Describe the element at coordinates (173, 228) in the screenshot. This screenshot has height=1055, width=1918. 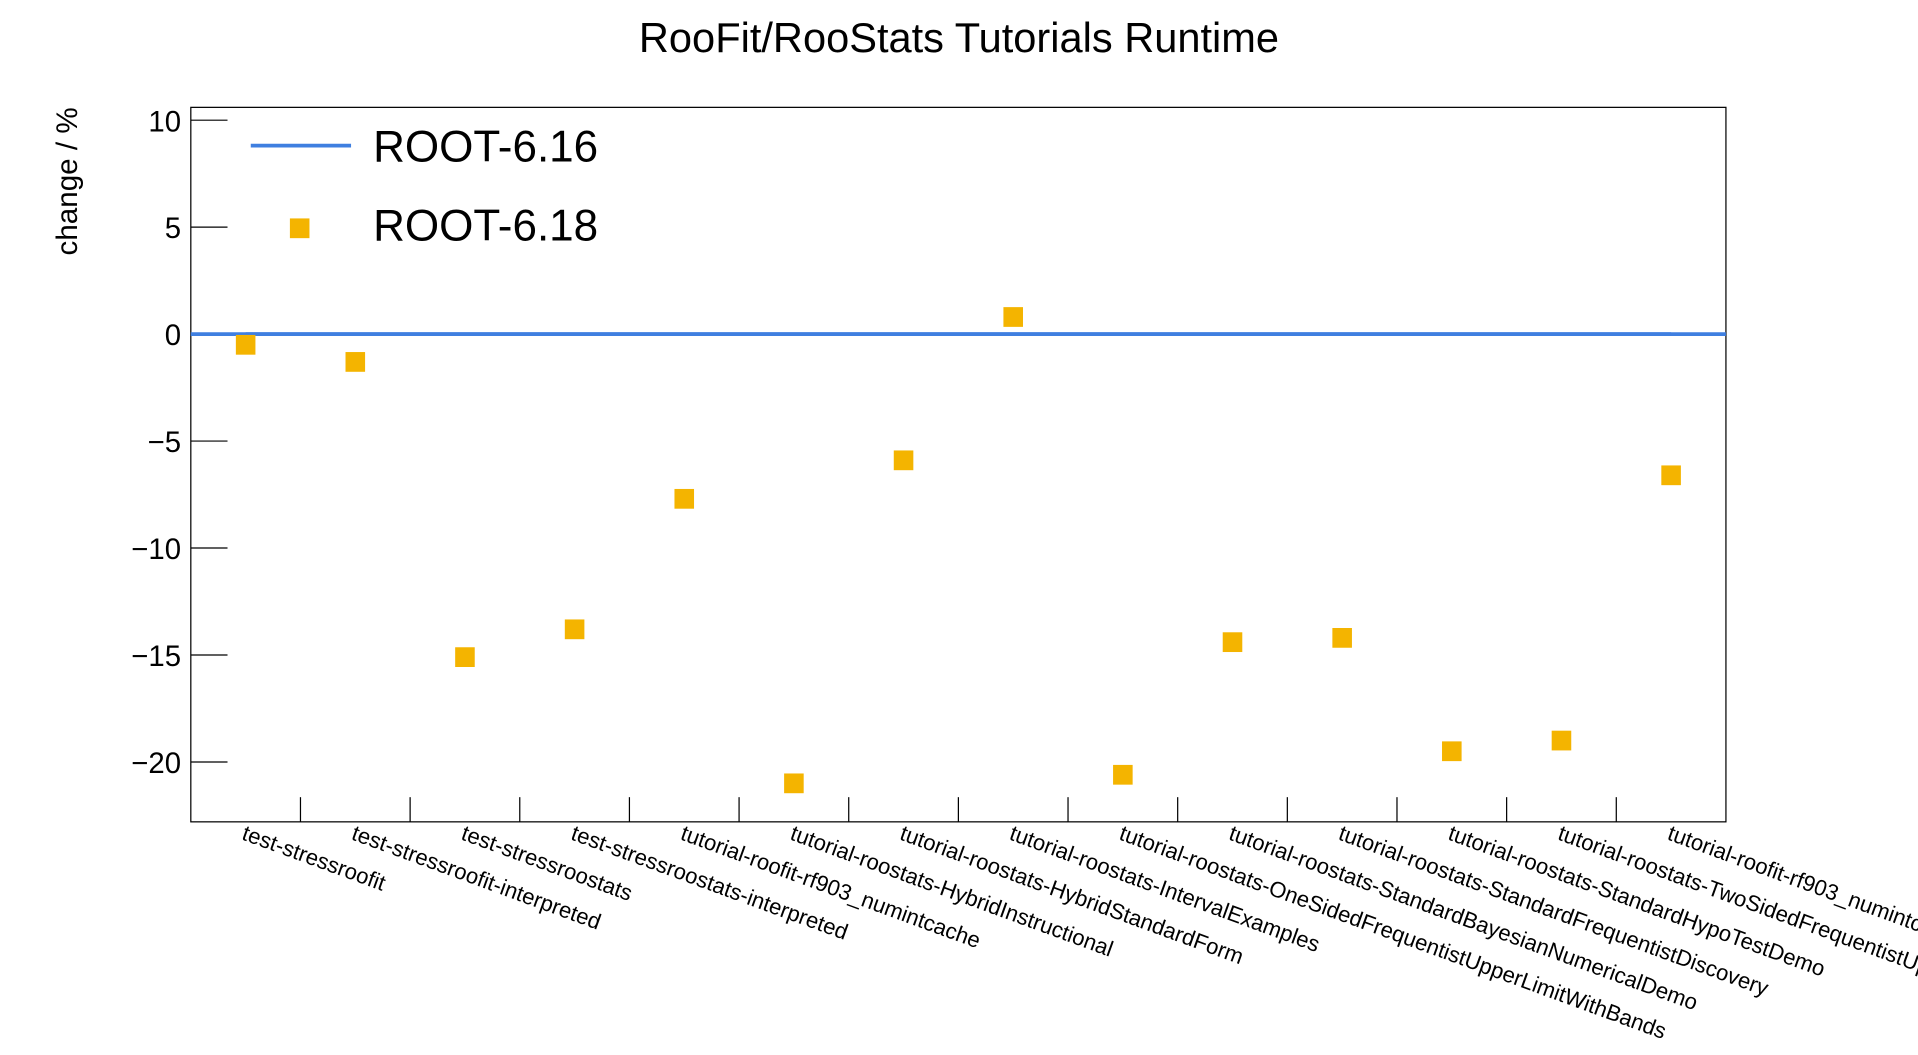
I see `y-tick-label: 5` at that location.